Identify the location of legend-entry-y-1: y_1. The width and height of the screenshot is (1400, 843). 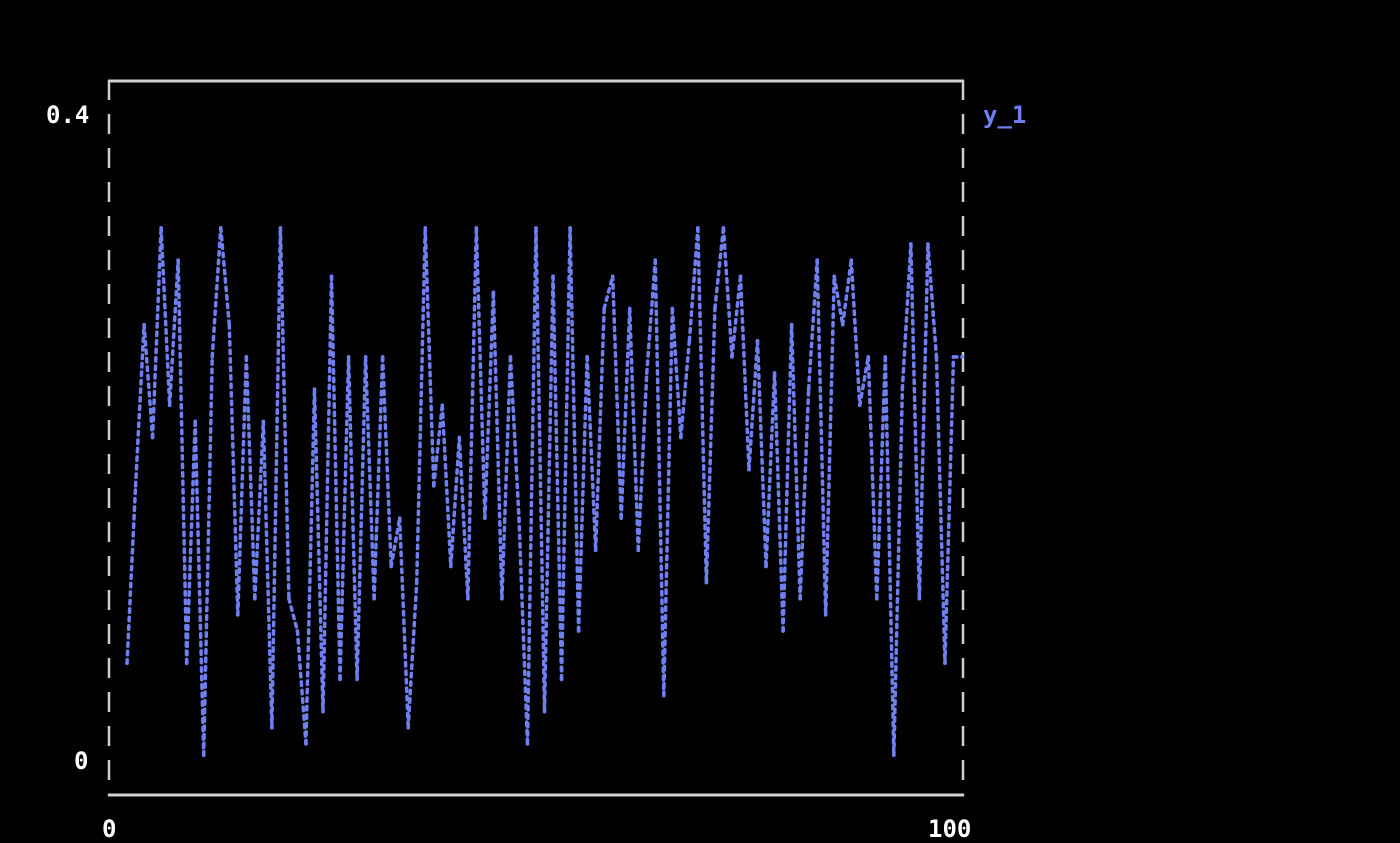
(1005, 115).